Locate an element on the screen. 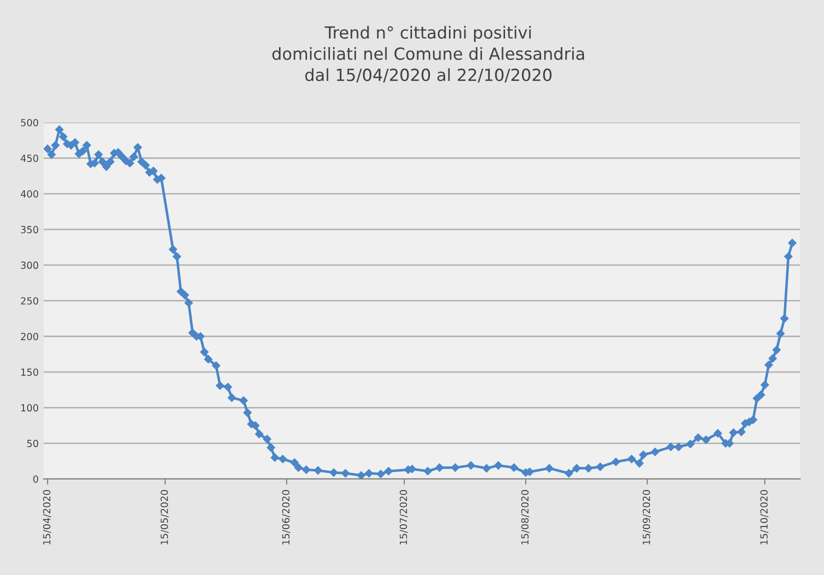 The width and height of the screenshot is (824, 575). x-tick-label: 15/07/2020 is located at coordinates (404, 517).